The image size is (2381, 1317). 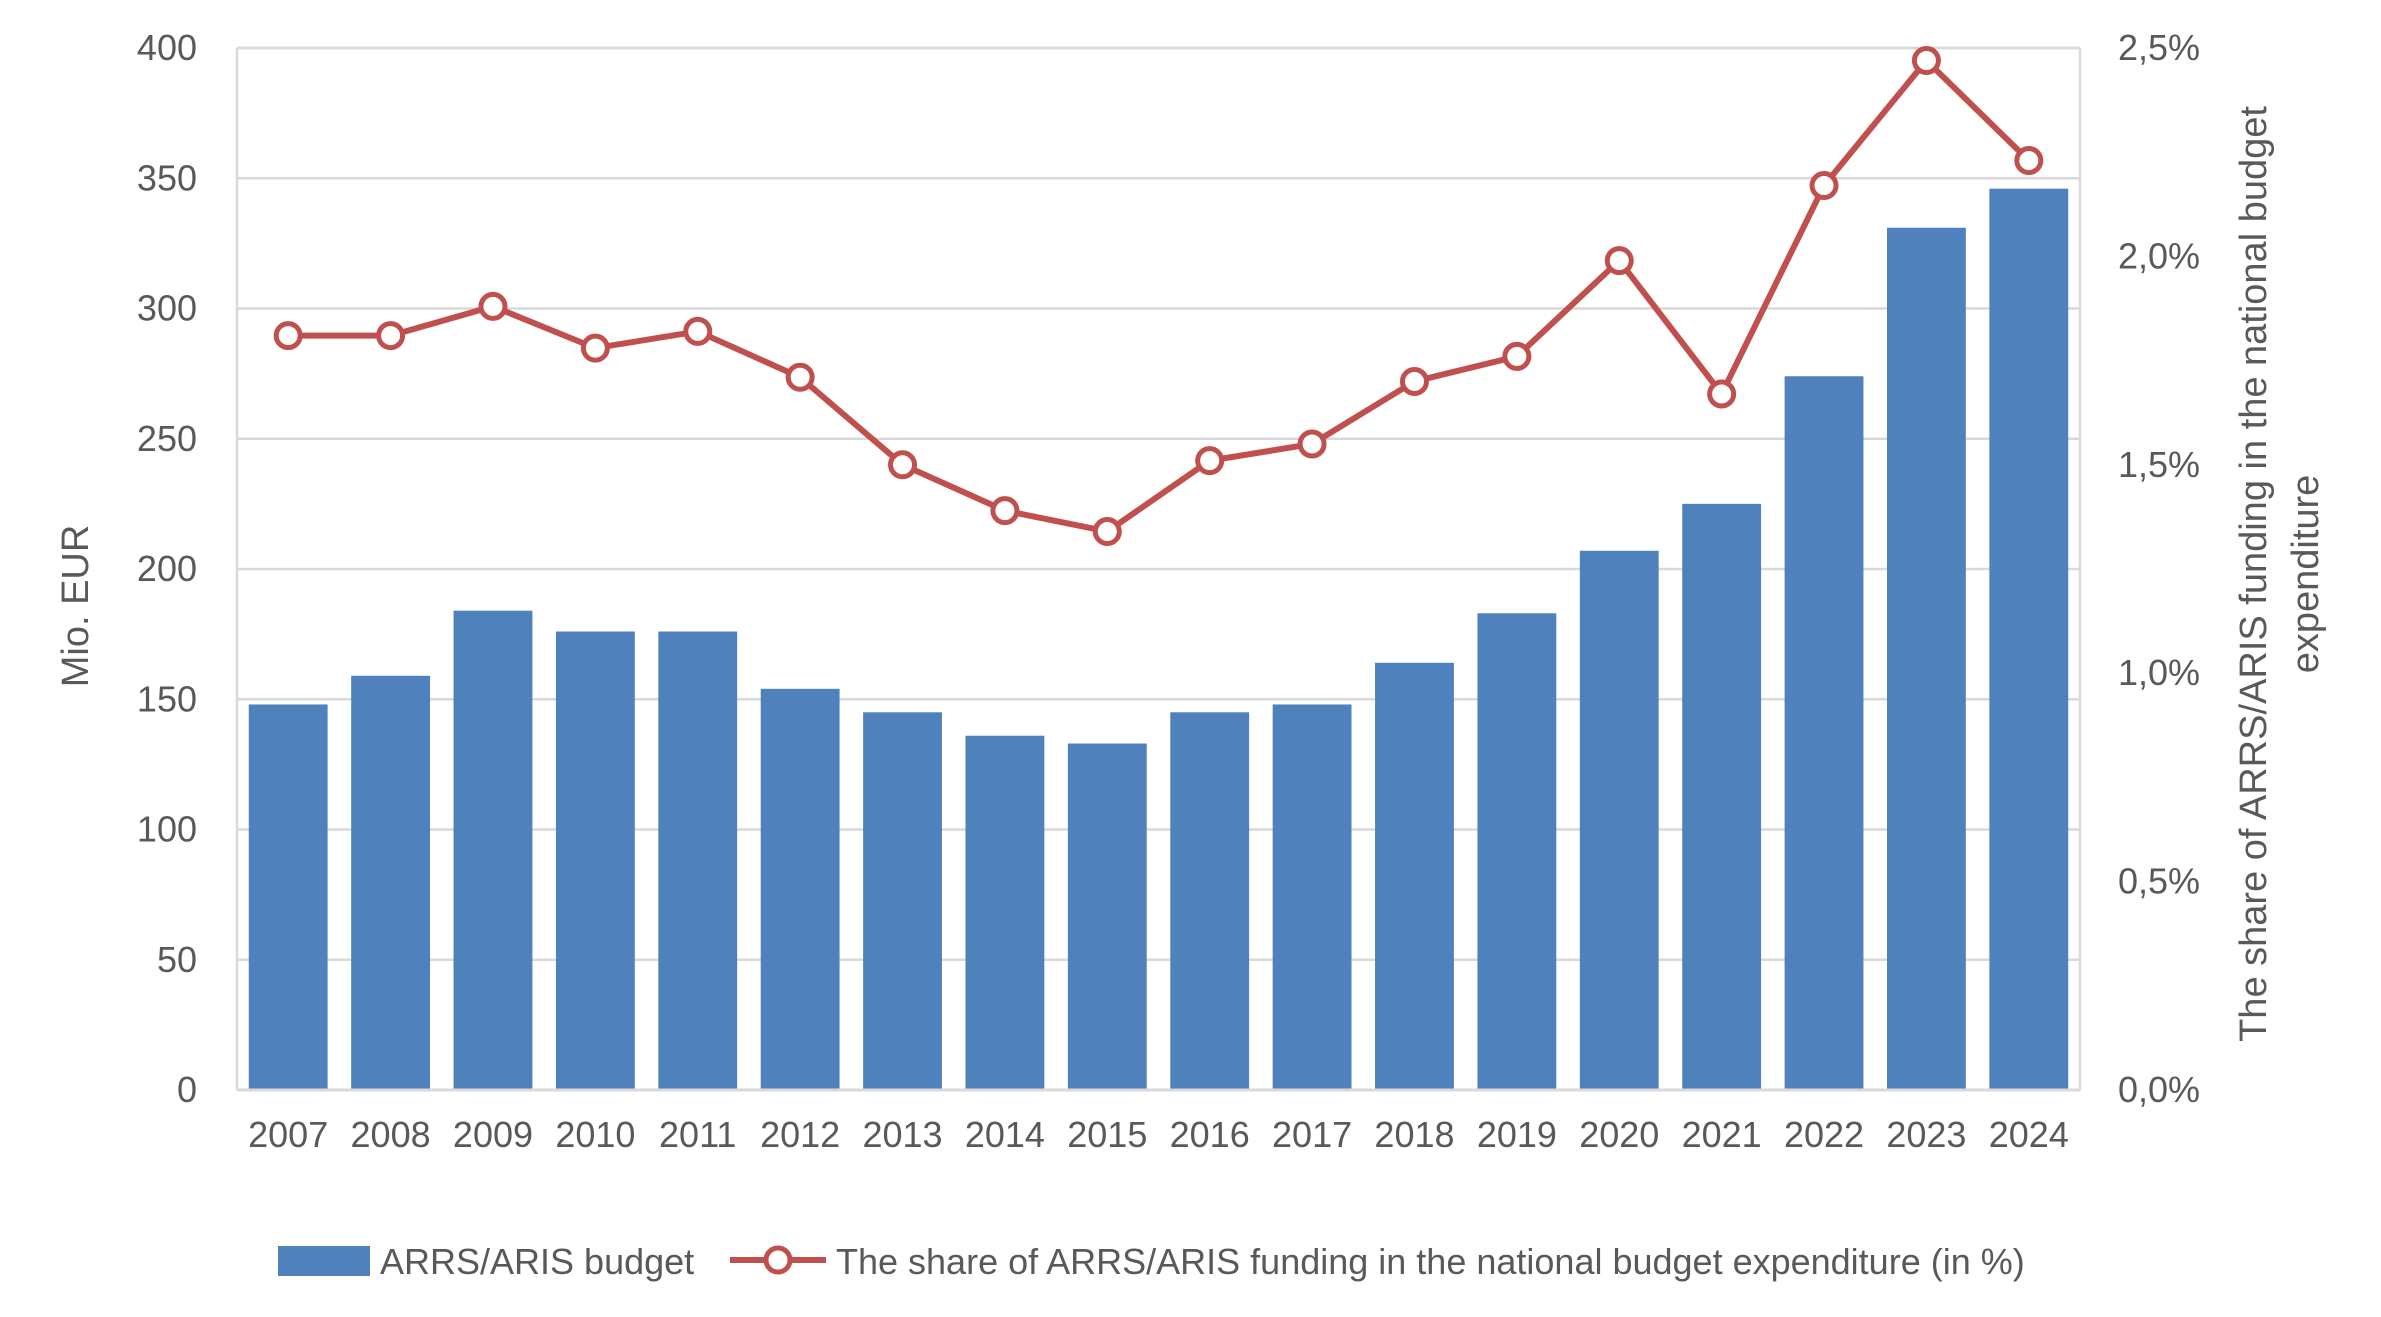 What do you see at coordinates (76, 606) in the screenshot?
I see `left-axis-title: Mio. EUR` at bounding box center [76, 606].